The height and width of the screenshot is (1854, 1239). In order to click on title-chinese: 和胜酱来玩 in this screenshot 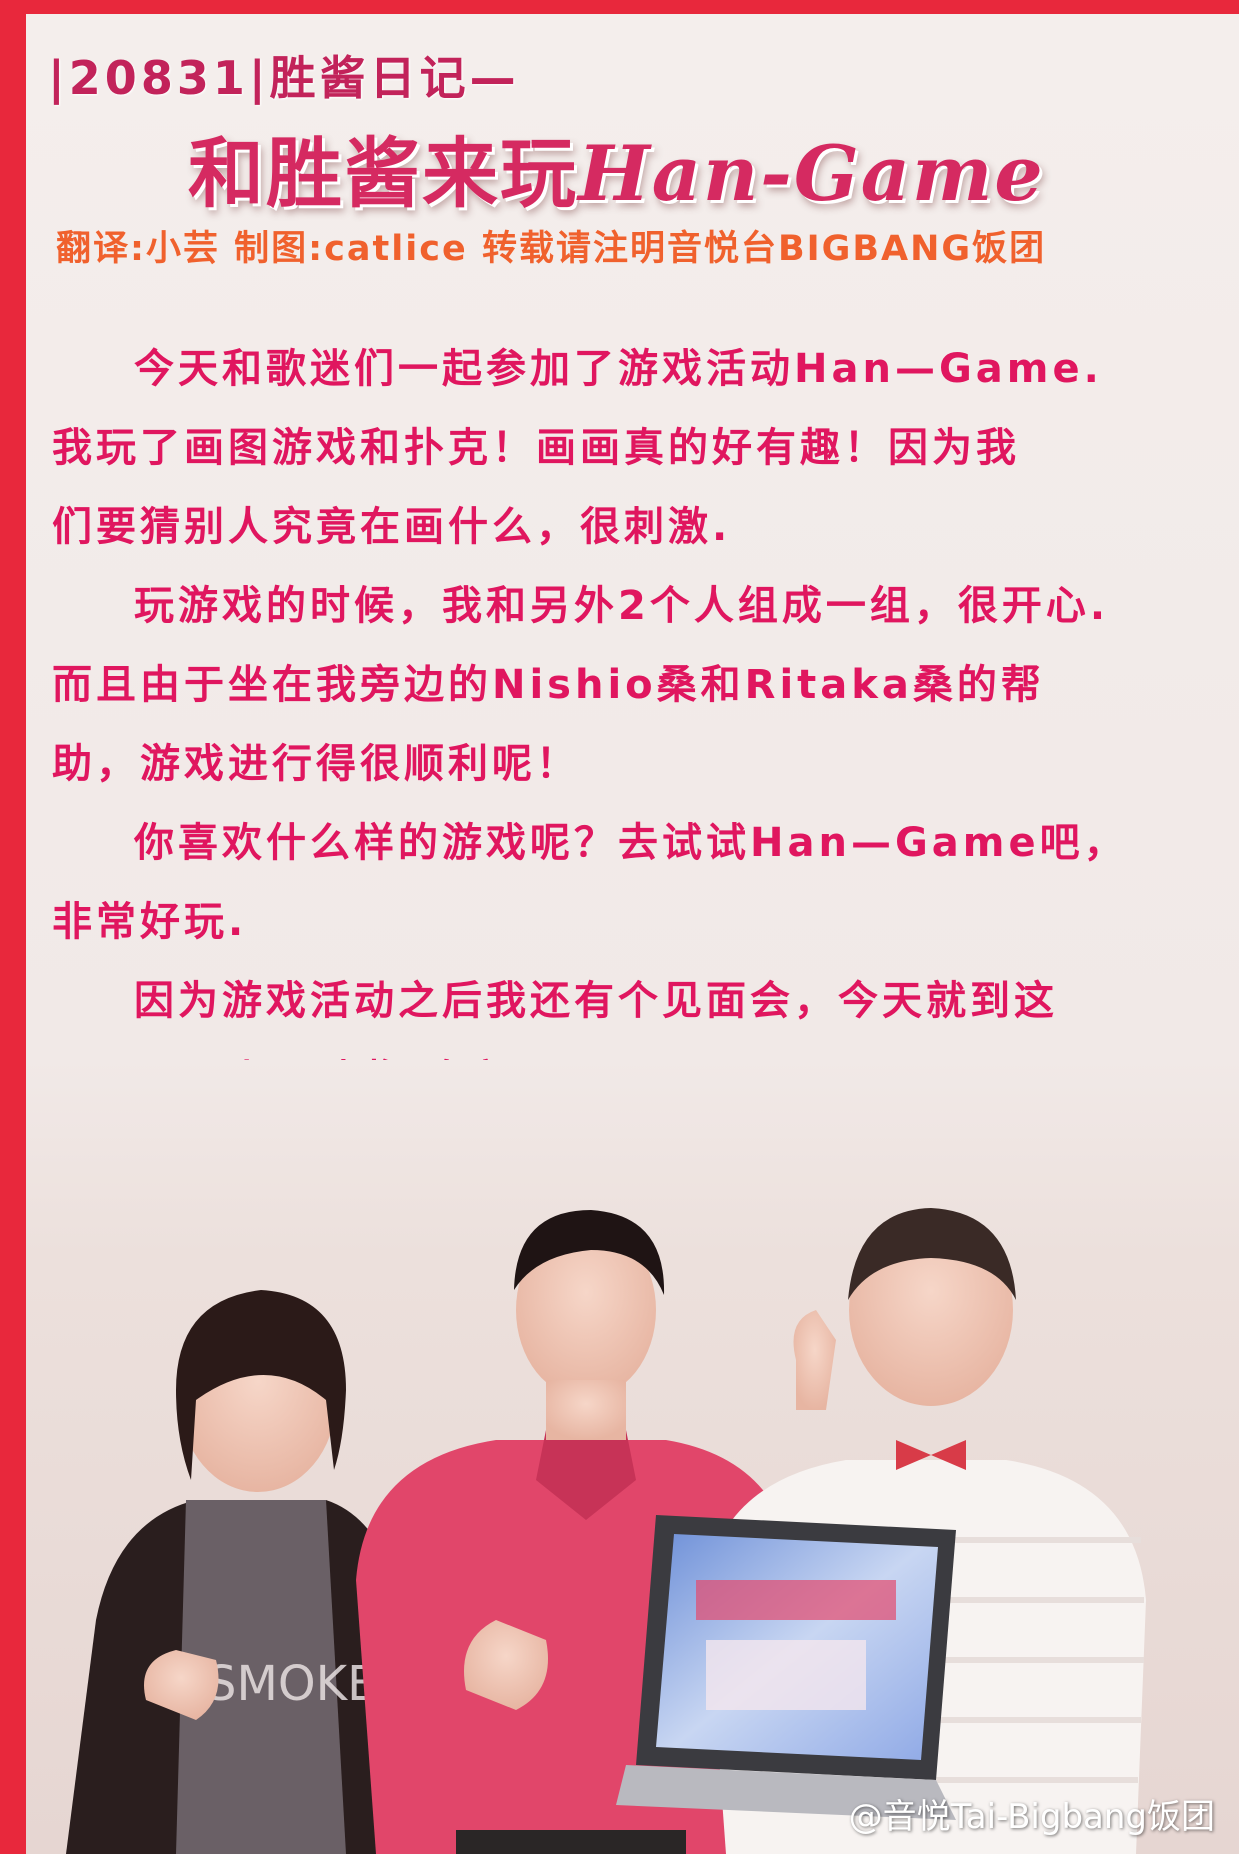, I will do `click(383, 173)`.